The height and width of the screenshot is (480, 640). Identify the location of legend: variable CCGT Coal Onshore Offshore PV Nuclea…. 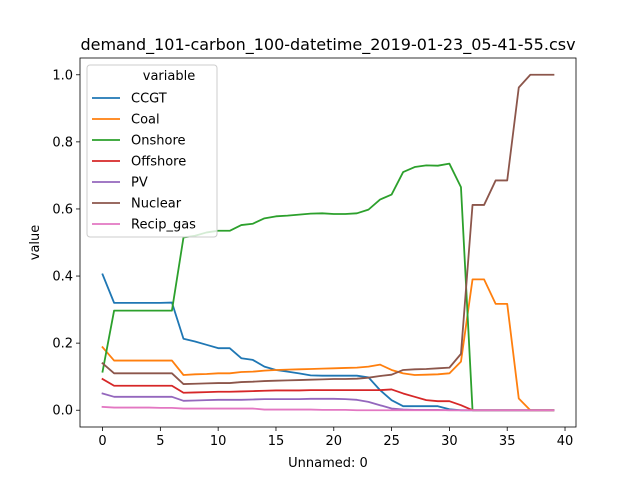
(152, 151).